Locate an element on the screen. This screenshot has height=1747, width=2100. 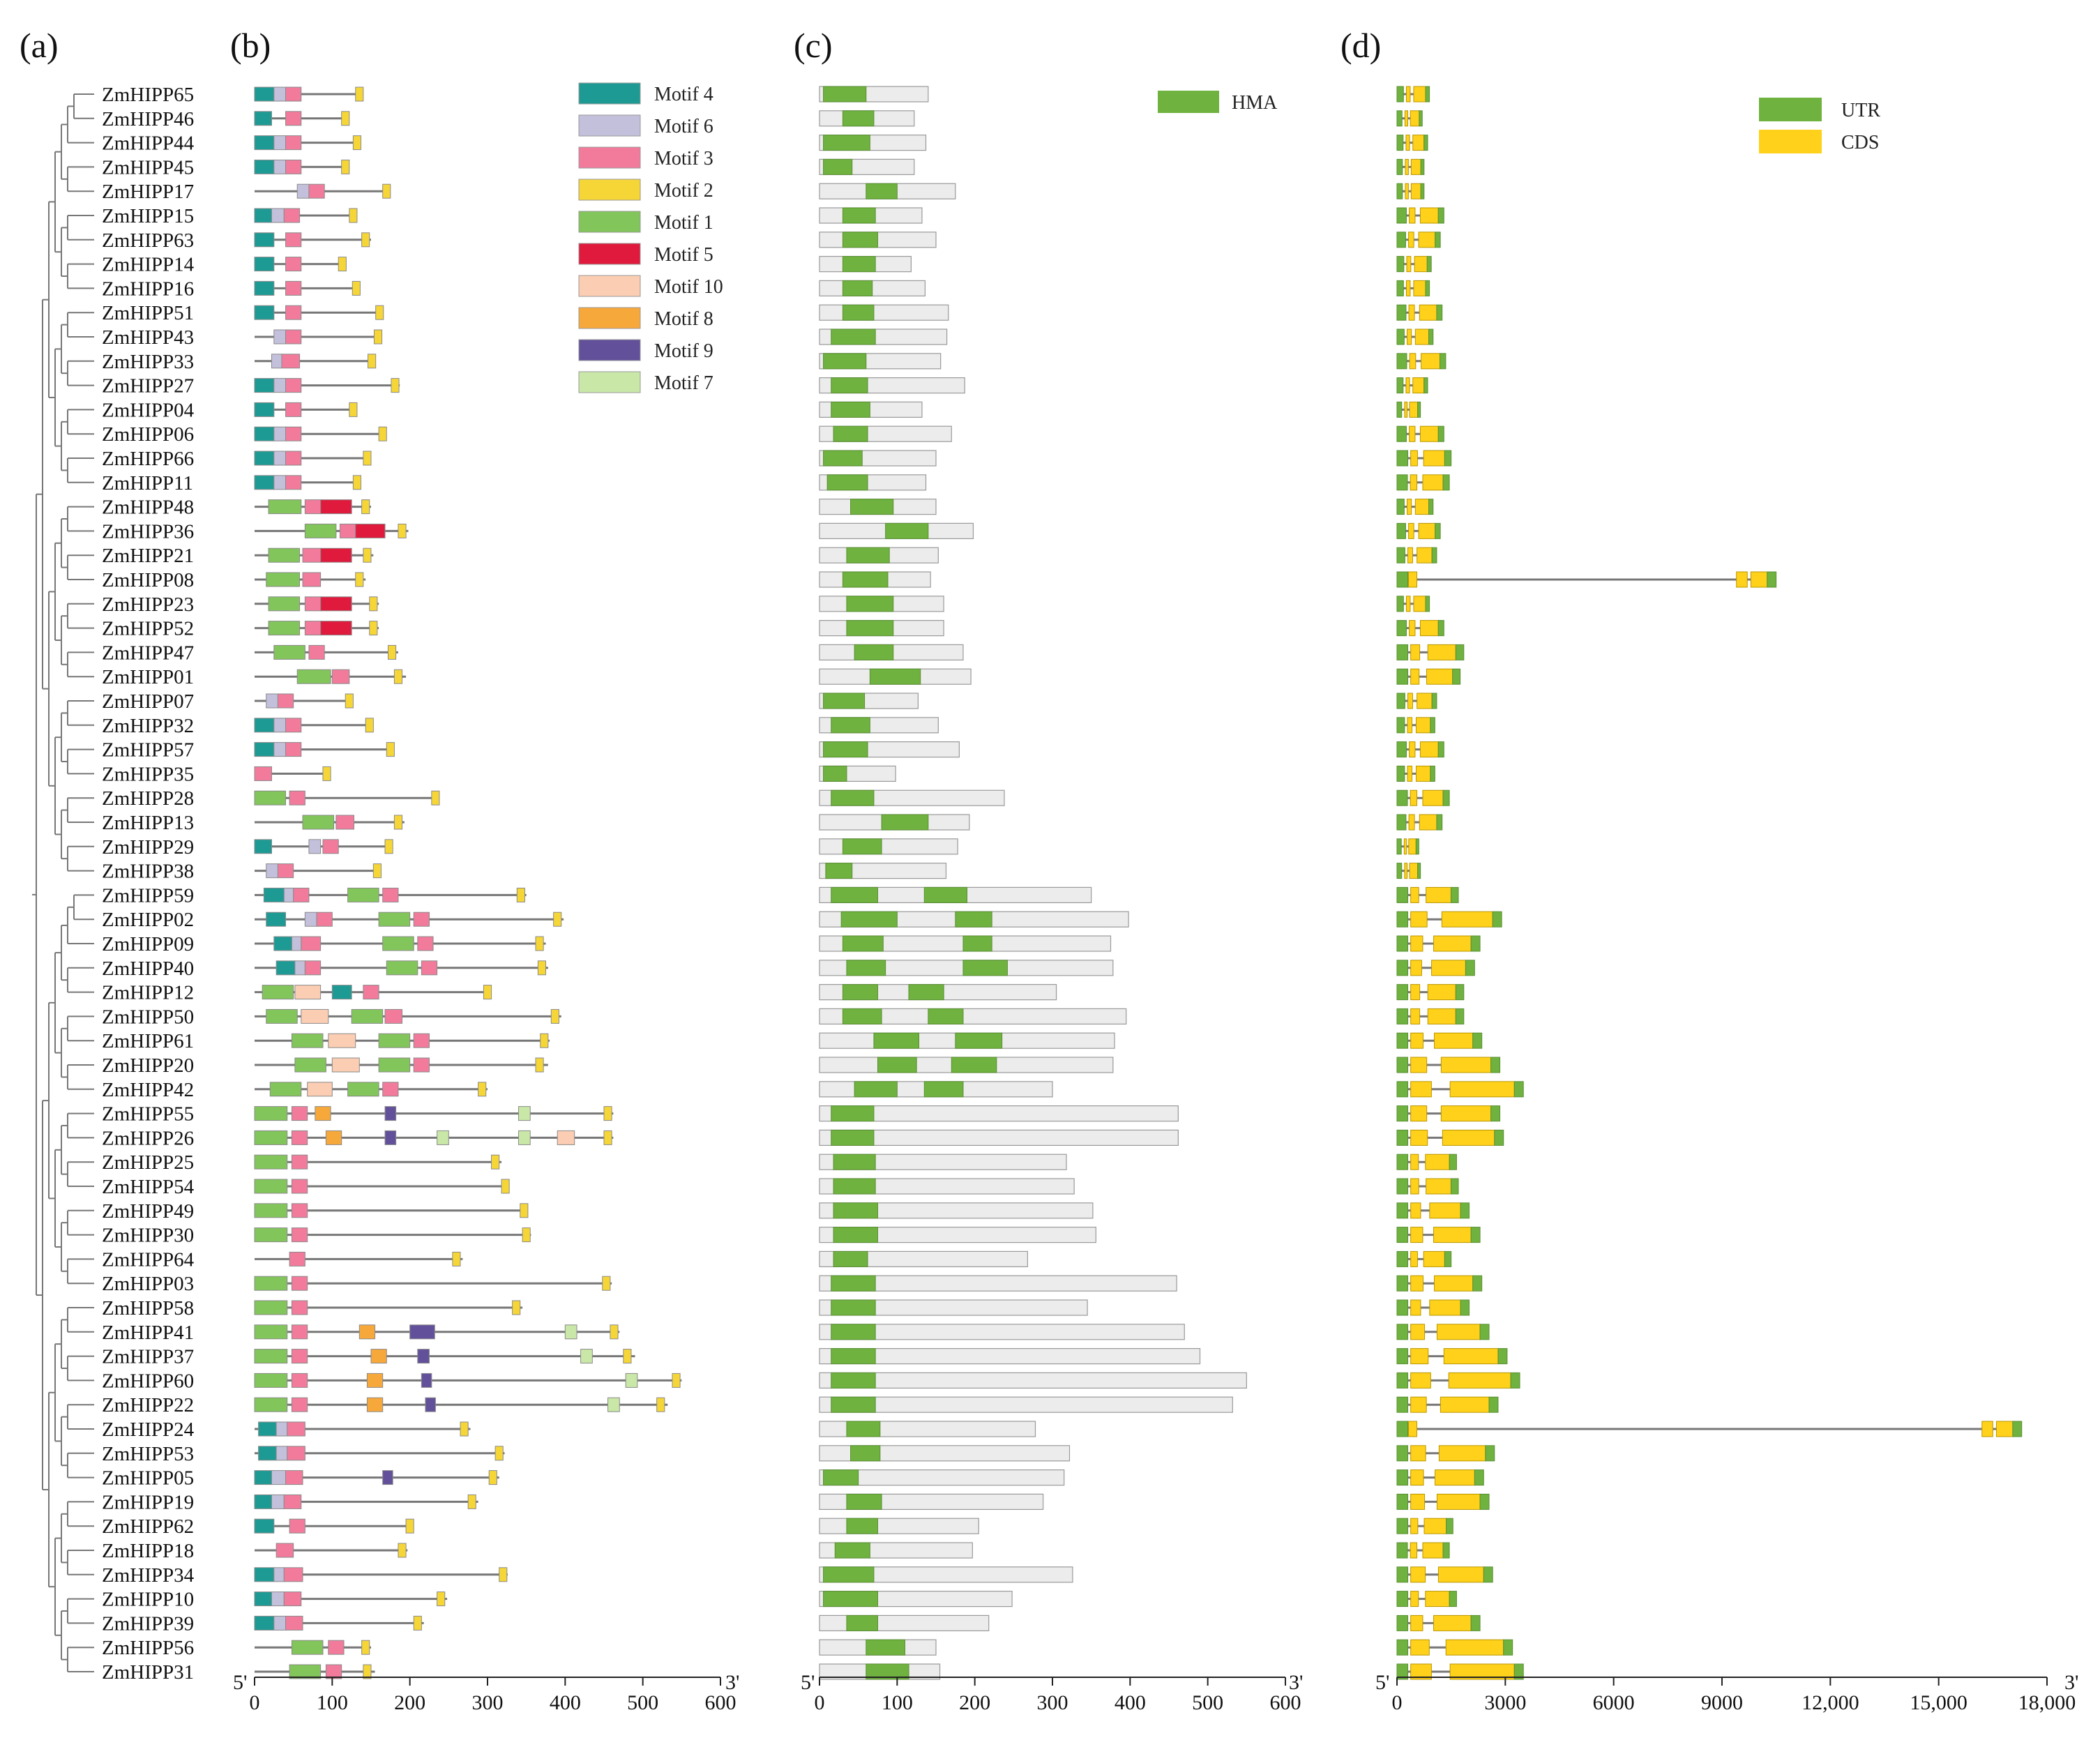
gene-name: ZmHIPP09 is located at coordinates (148, 944).